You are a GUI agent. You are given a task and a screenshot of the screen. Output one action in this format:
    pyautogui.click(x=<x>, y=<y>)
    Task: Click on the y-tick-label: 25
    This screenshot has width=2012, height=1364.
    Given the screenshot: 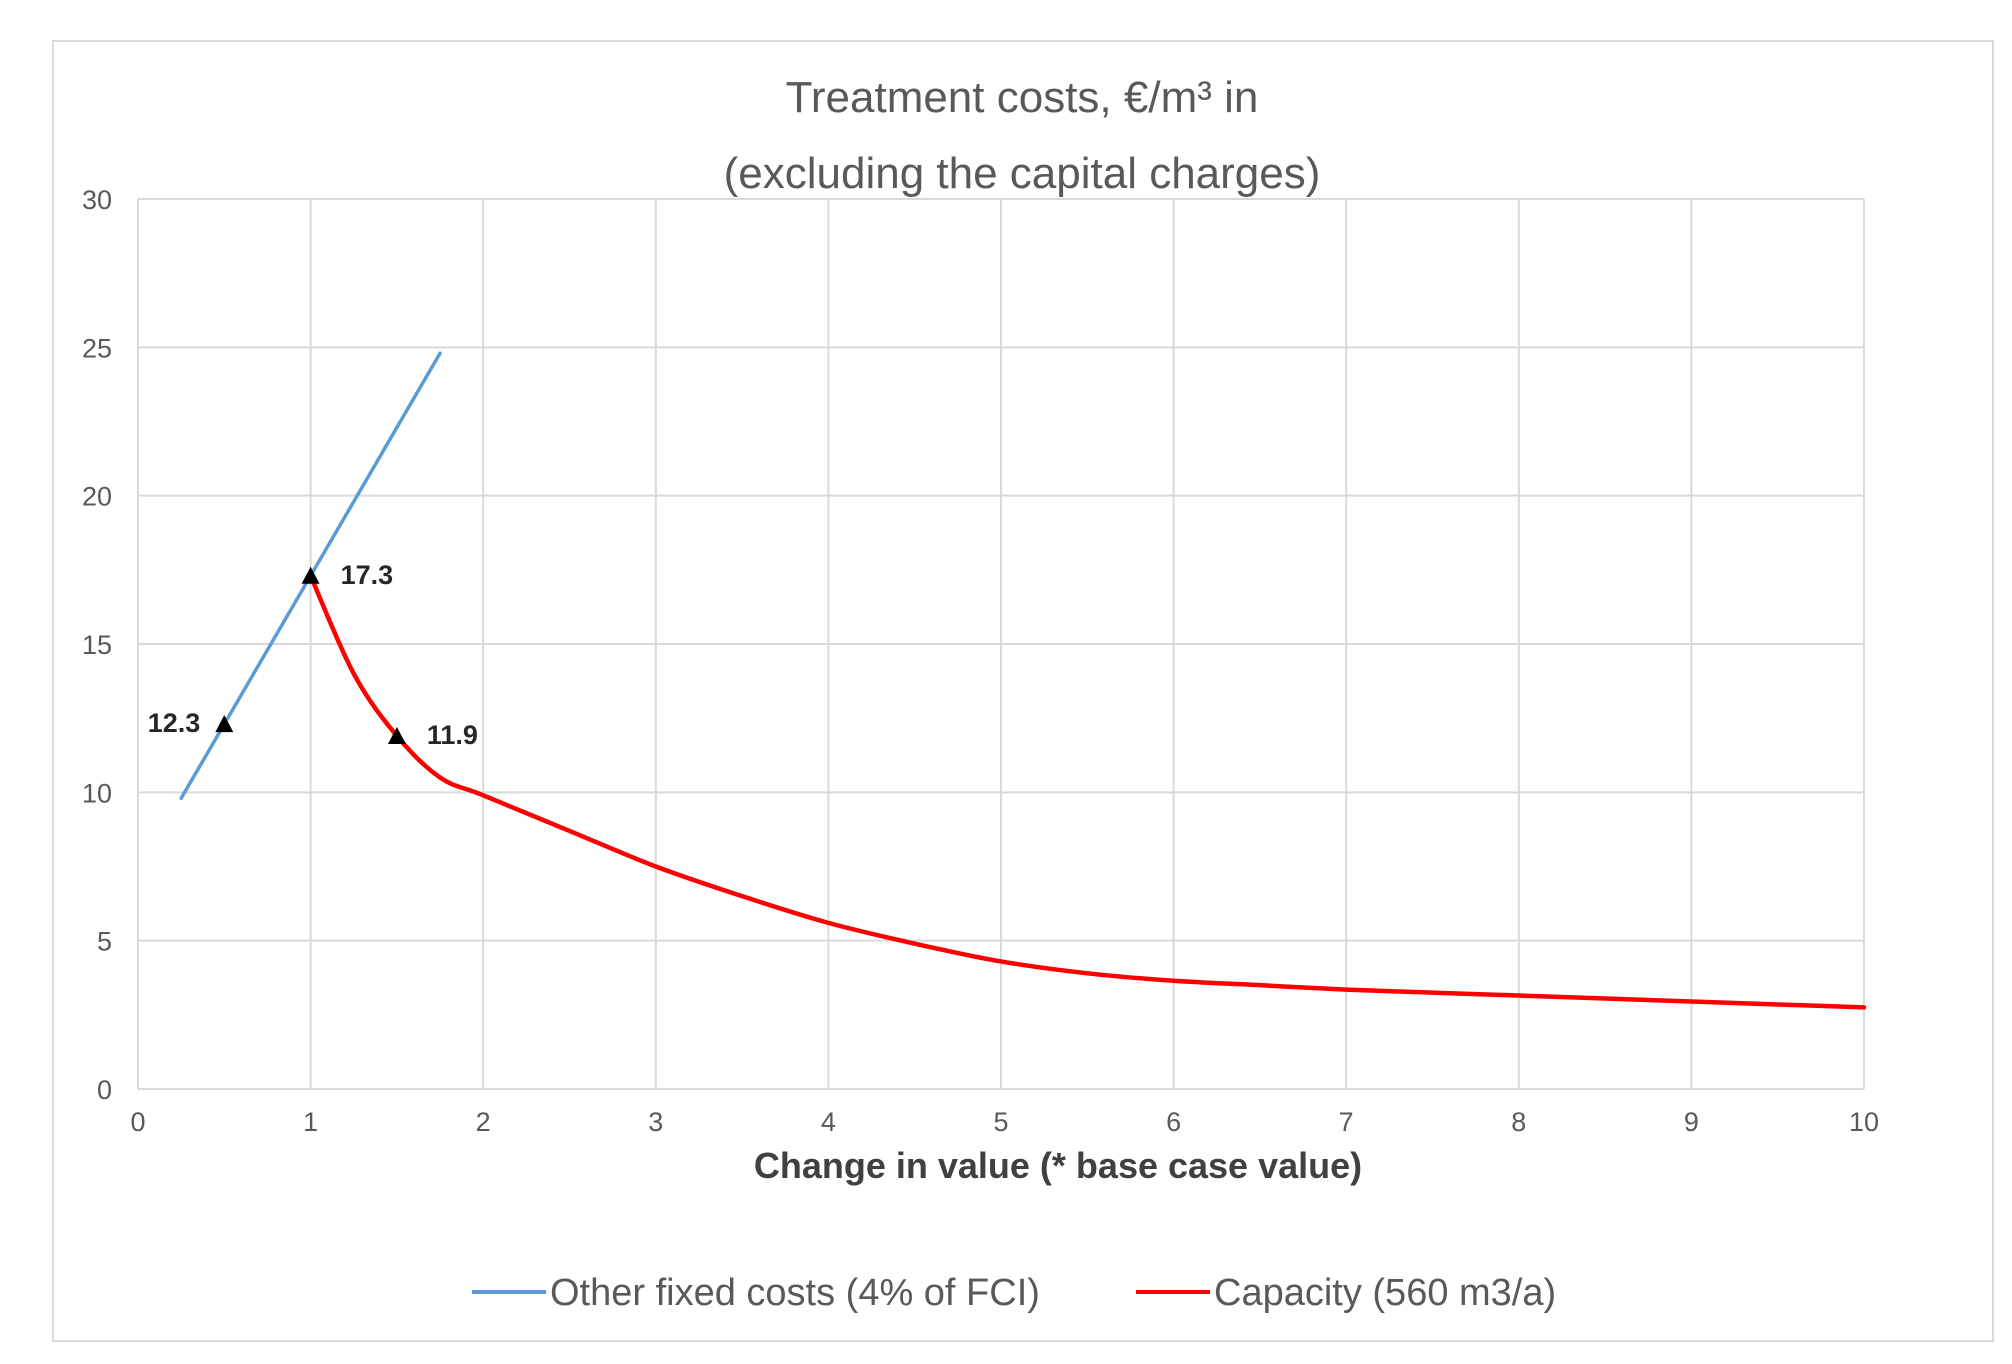 What is the action you would take?
    pyautogui.click(x=97, y=348)
    